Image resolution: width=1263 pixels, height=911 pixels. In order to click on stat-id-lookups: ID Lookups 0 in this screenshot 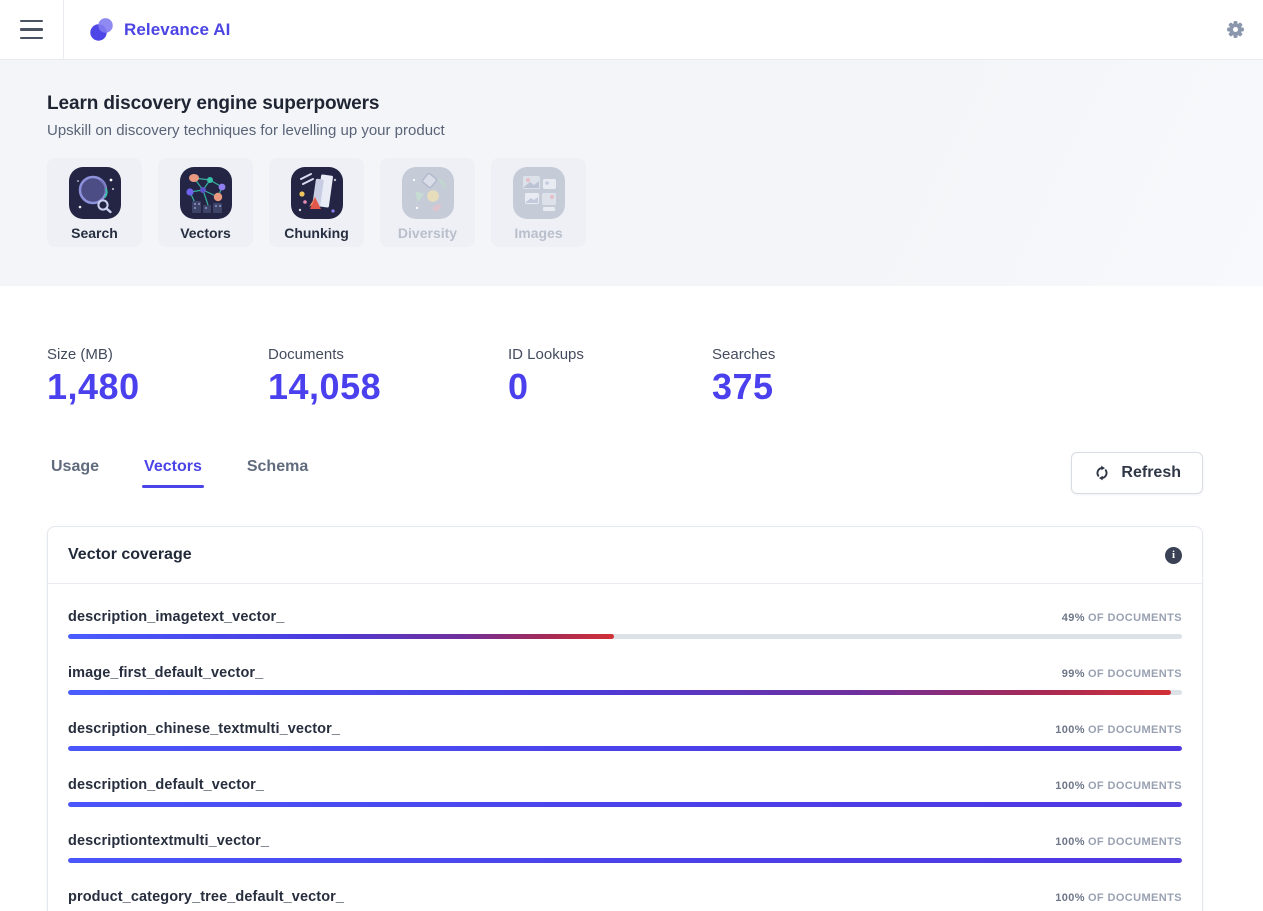, I will do `click(610, 377)`.